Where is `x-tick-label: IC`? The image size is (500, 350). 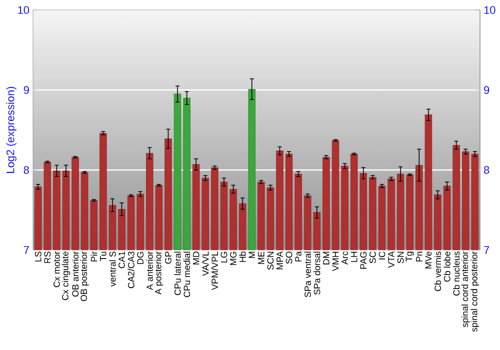
x-tick-label: IC is located at coordinates (382, 256).